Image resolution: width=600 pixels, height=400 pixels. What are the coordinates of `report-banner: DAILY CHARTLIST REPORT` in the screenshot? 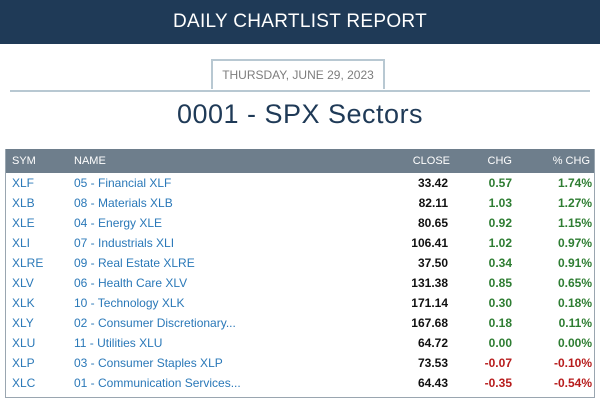 It's located at (300, 22).